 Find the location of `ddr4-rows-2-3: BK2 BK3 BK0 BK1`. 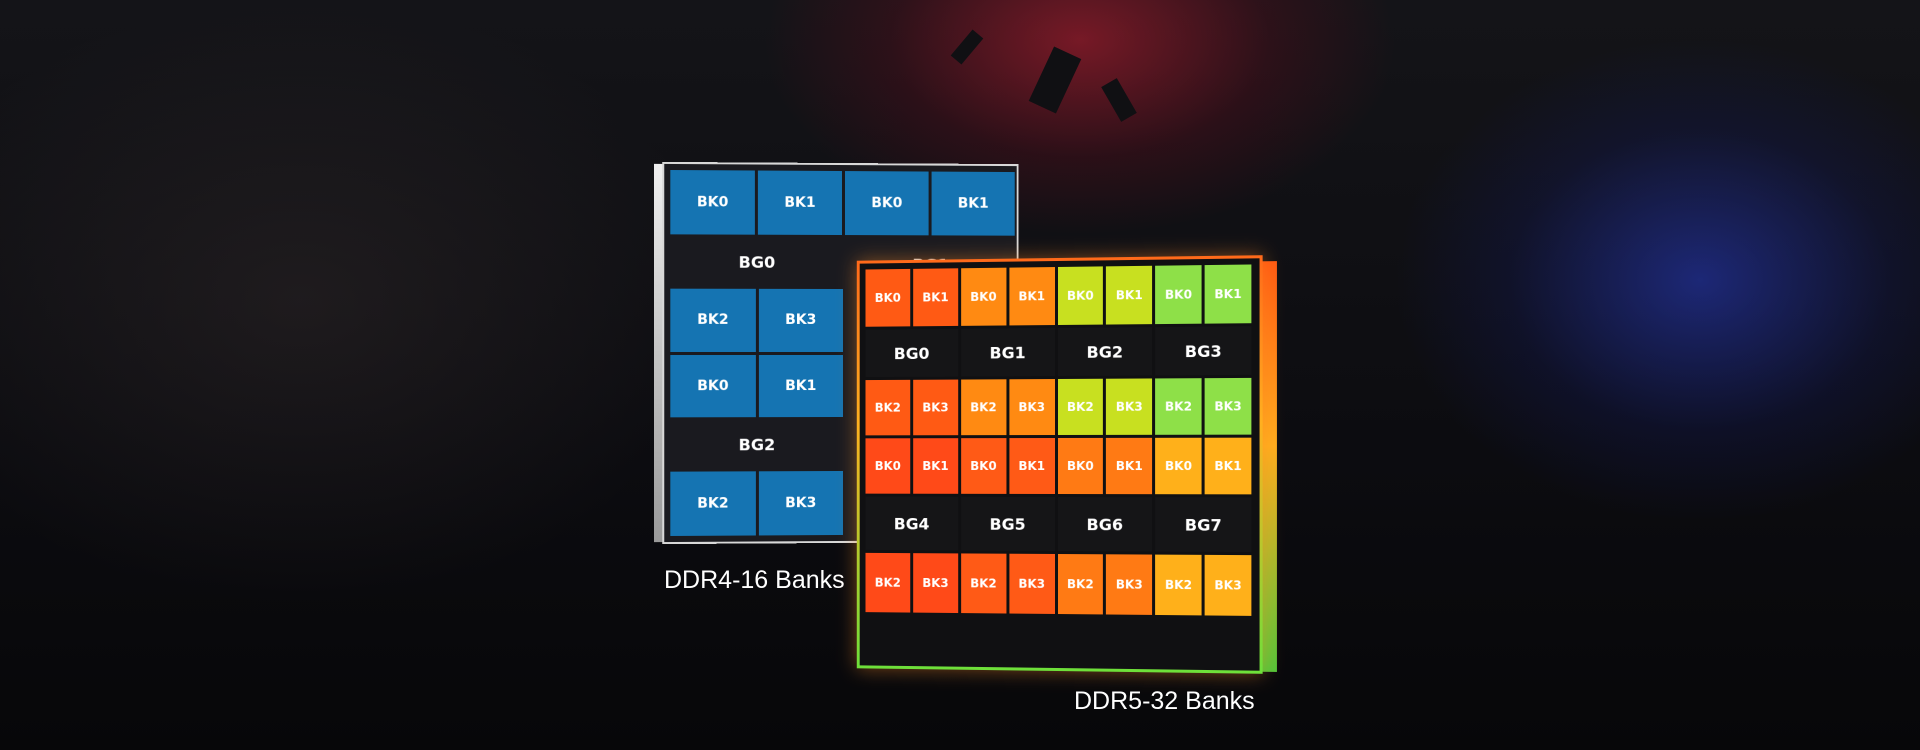

ddr4-rows-2-3: BK2 BK3 BK0 BK1 is located at coordinates (756, 353).